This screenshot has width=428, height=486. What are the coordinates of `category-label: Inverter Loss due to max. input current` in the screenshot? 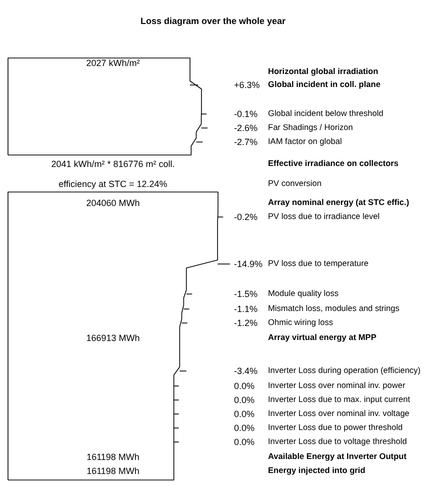 It's located at (339, 399).